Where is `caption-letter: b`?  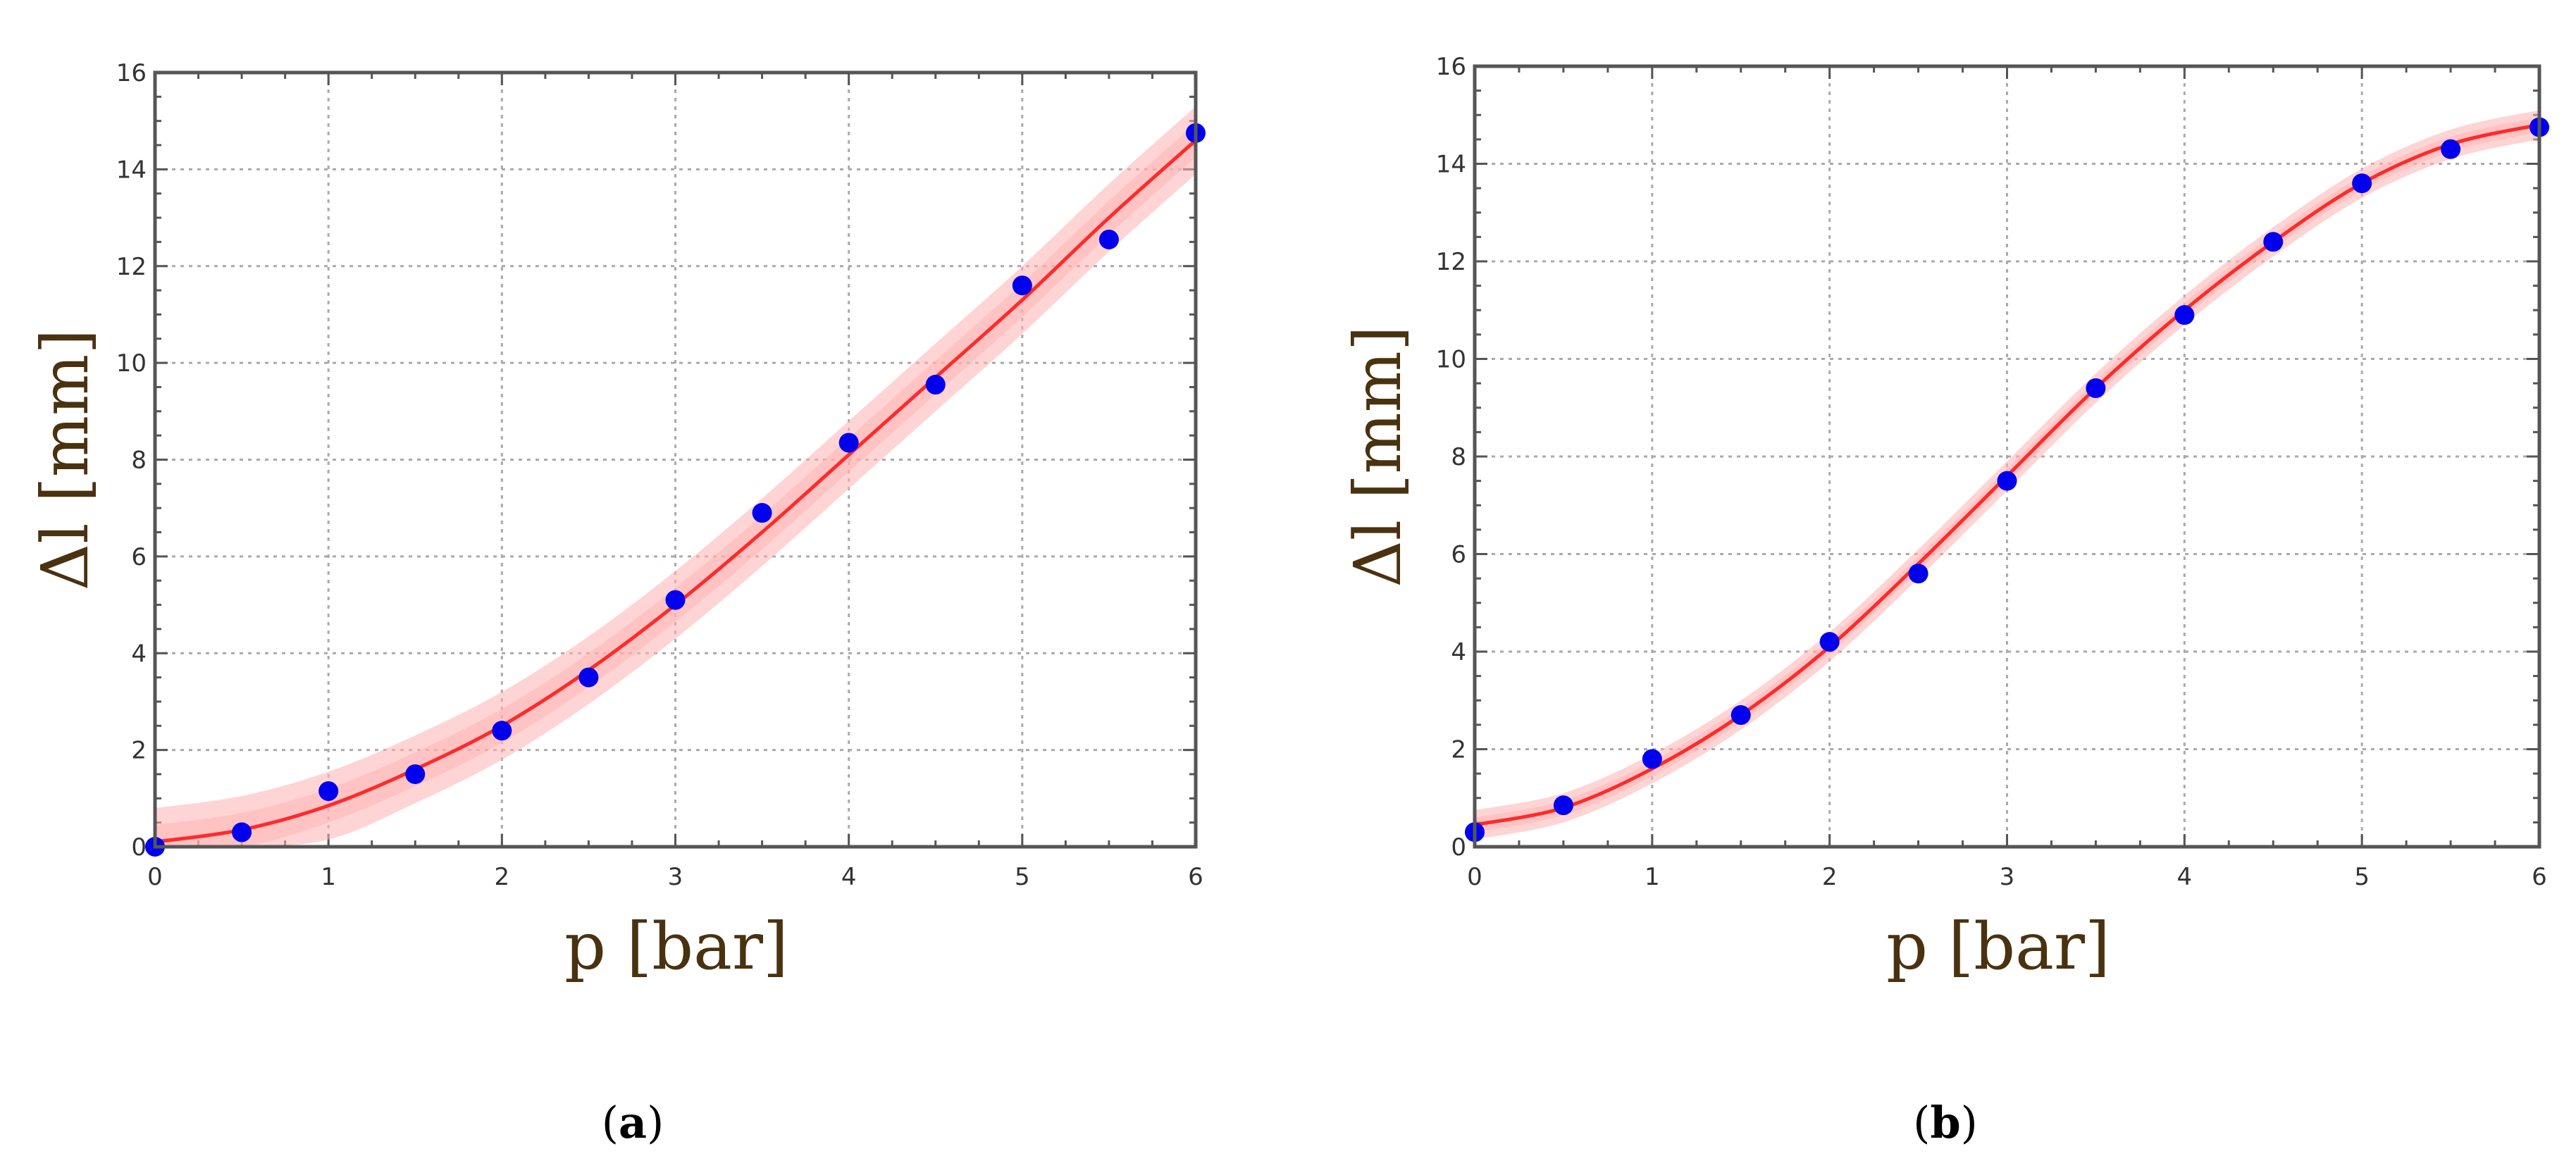
caption-letter: b is located at coordinates (1945, 1123).